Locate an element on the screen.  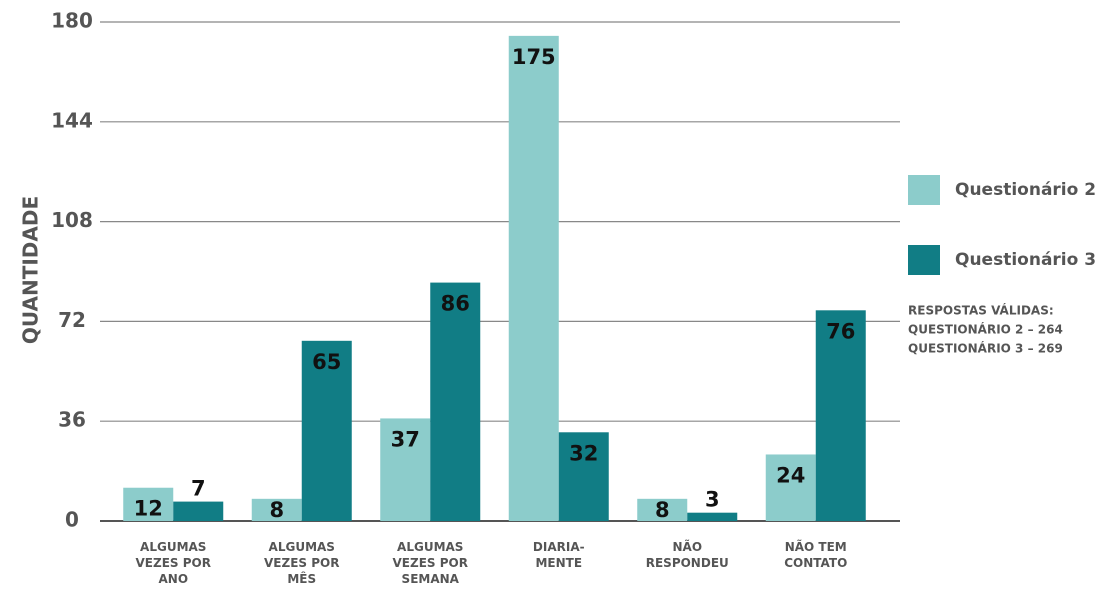
x-tick-label: ALGUMAS VEZES POR MÊS is located at coordinates (301, 563).